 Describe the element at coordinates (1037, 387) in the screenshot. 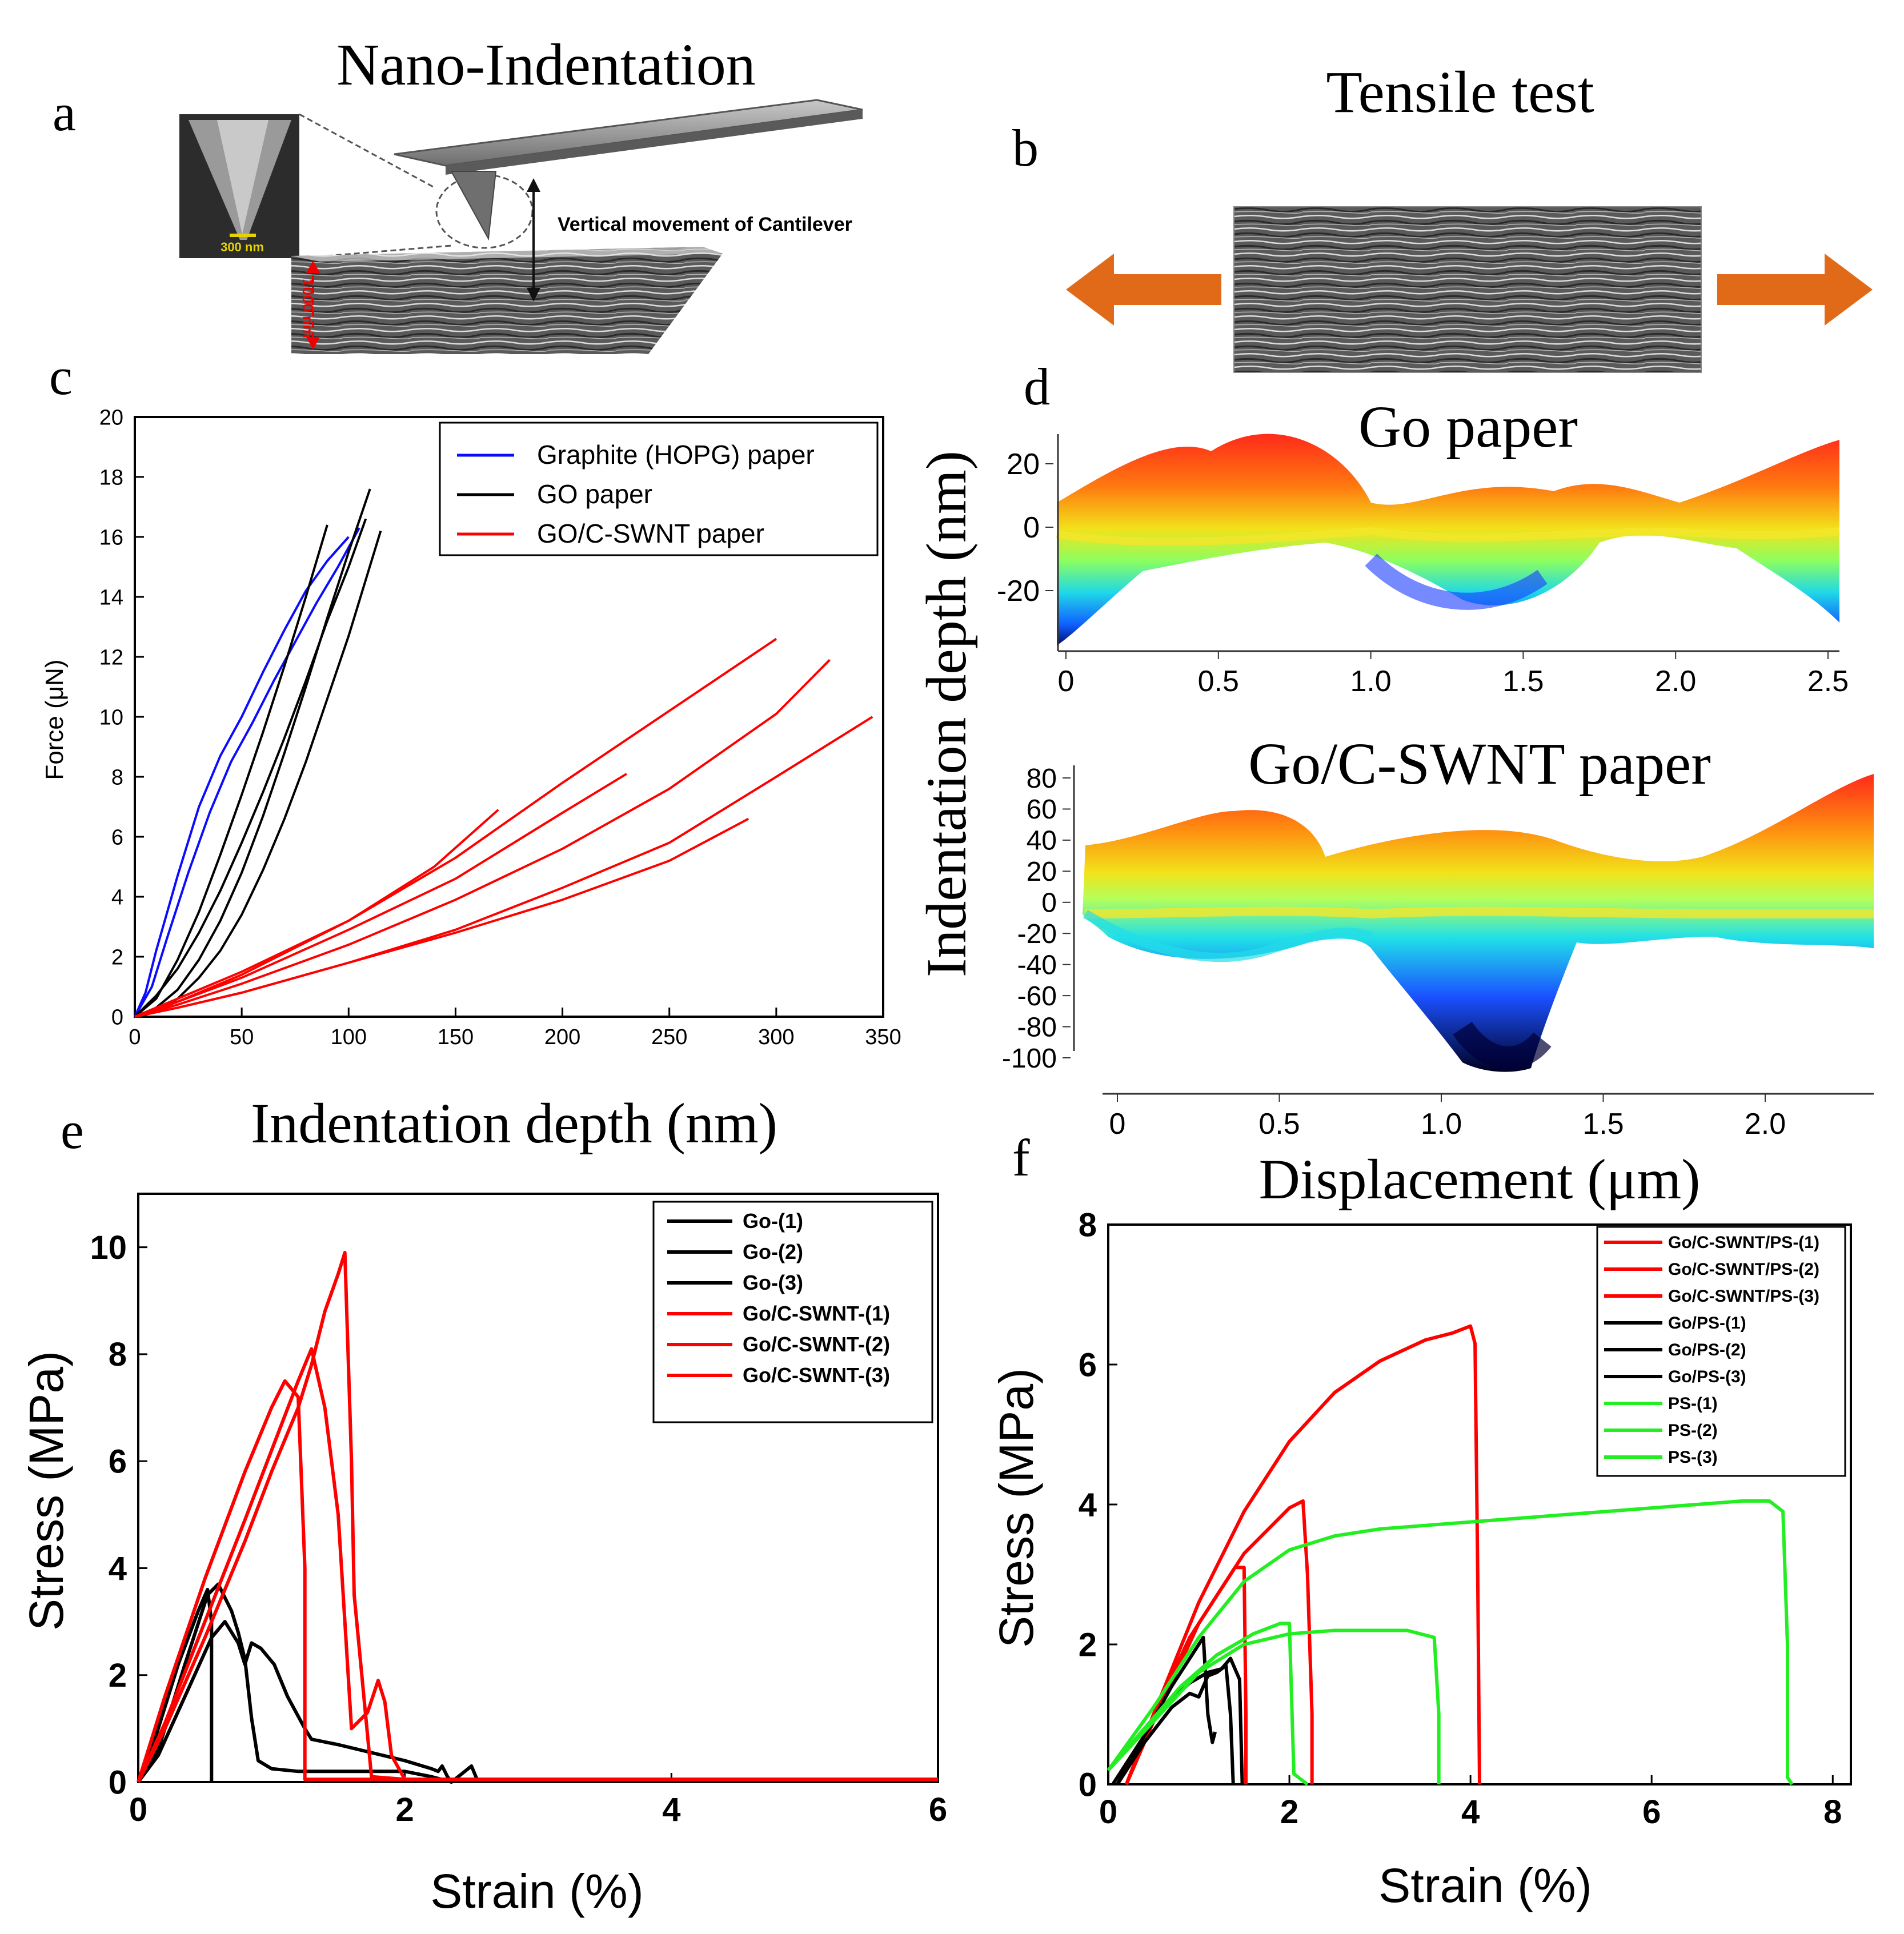

I see `panel-label-d: d` at that location.